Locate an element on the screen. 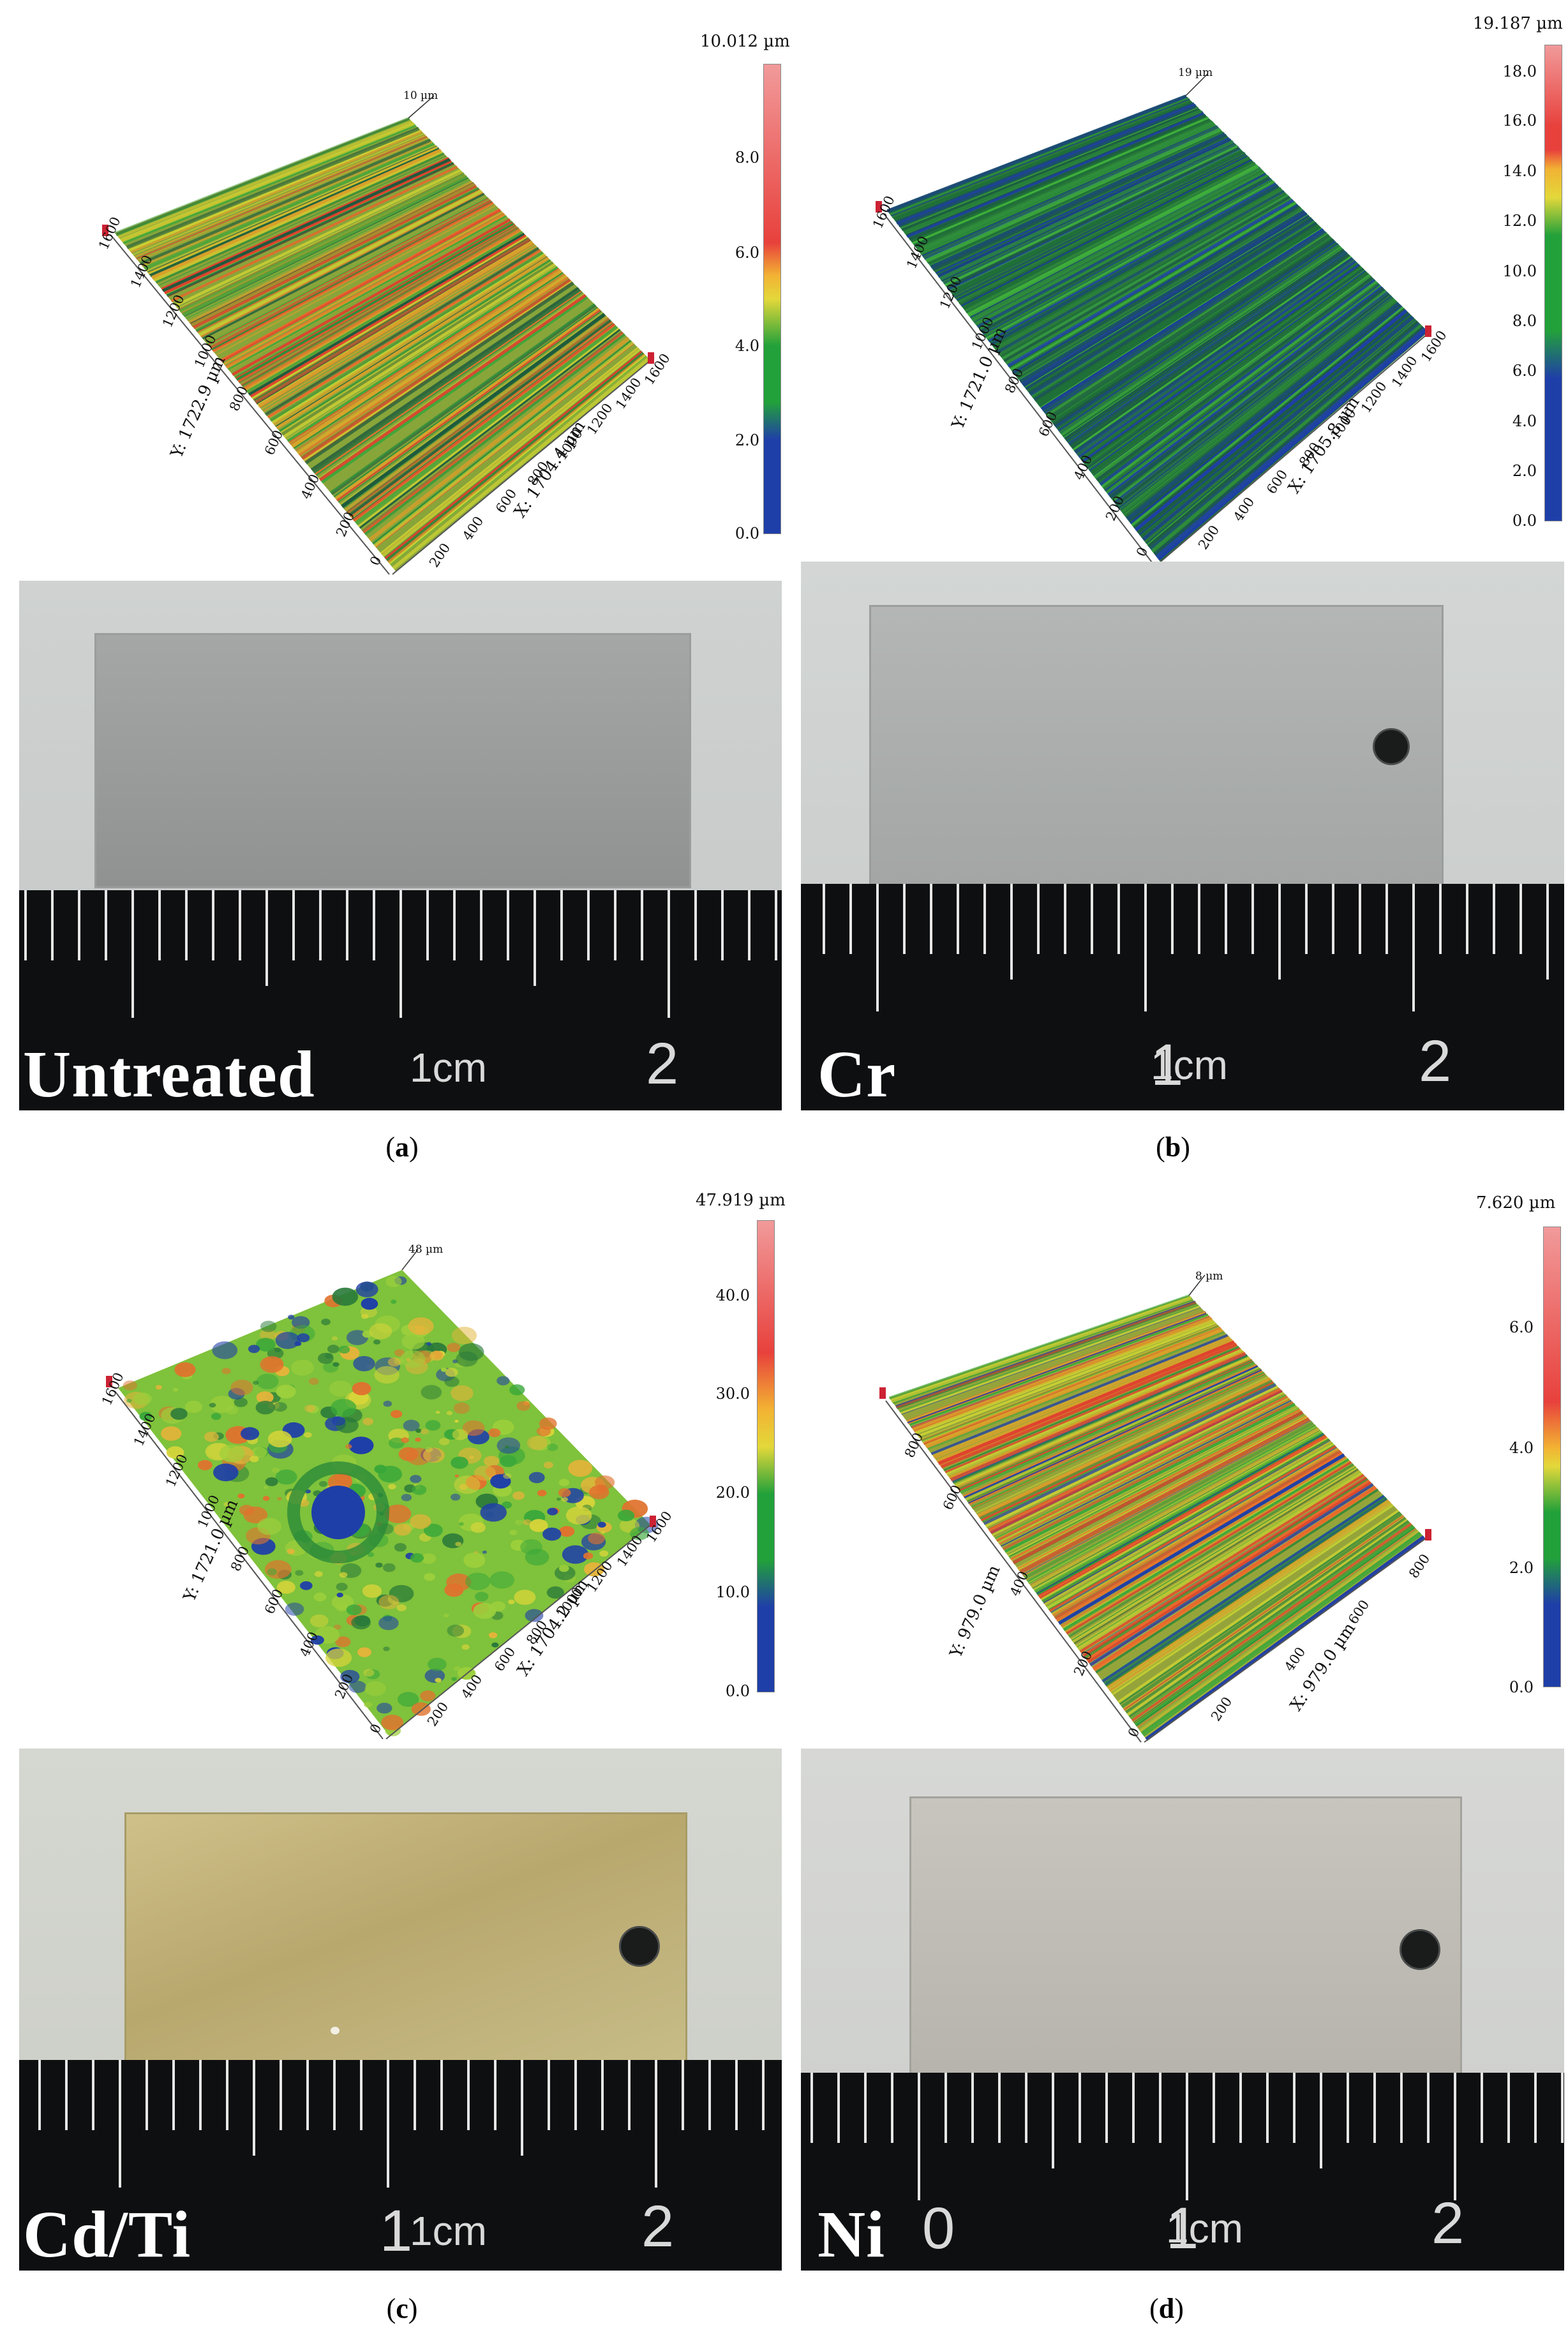 The image size is (1568, 2335). sample-photo-a: 1cm 2 Untreated is located at coordinates (400, 845).